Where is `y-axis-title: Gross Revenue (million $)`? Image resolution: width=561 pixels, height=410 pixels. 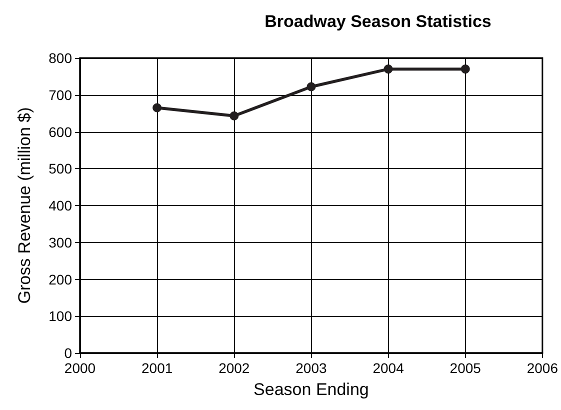
y-axis-title: Gross Revenue (million $) is located at coordinates (24, 205).